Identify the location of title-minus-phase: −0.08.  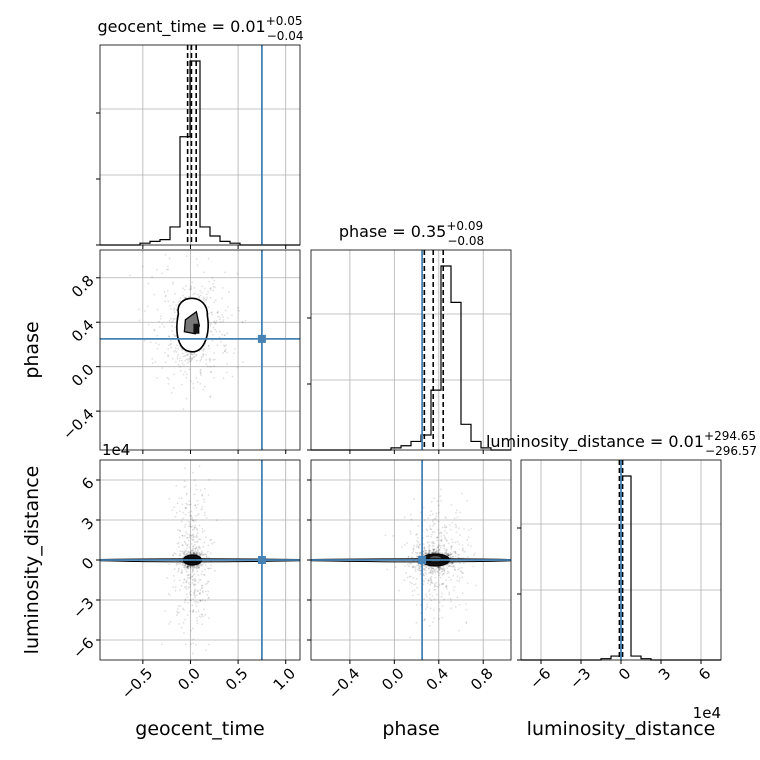
(465, 241).